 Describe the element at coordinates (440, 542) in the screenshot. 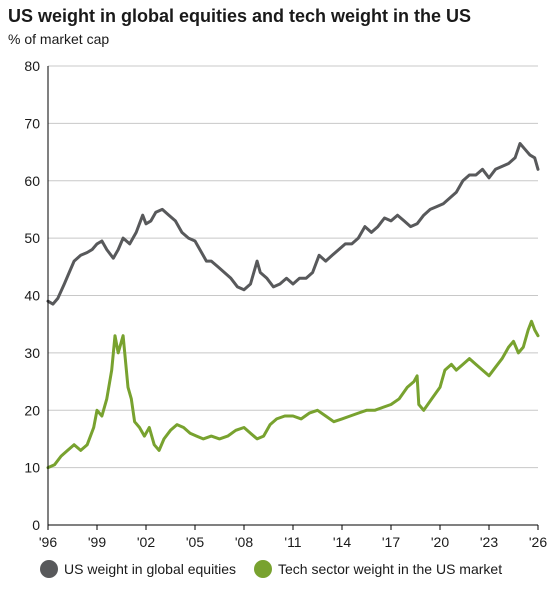

I see `x-tick-label: '20` at that location.